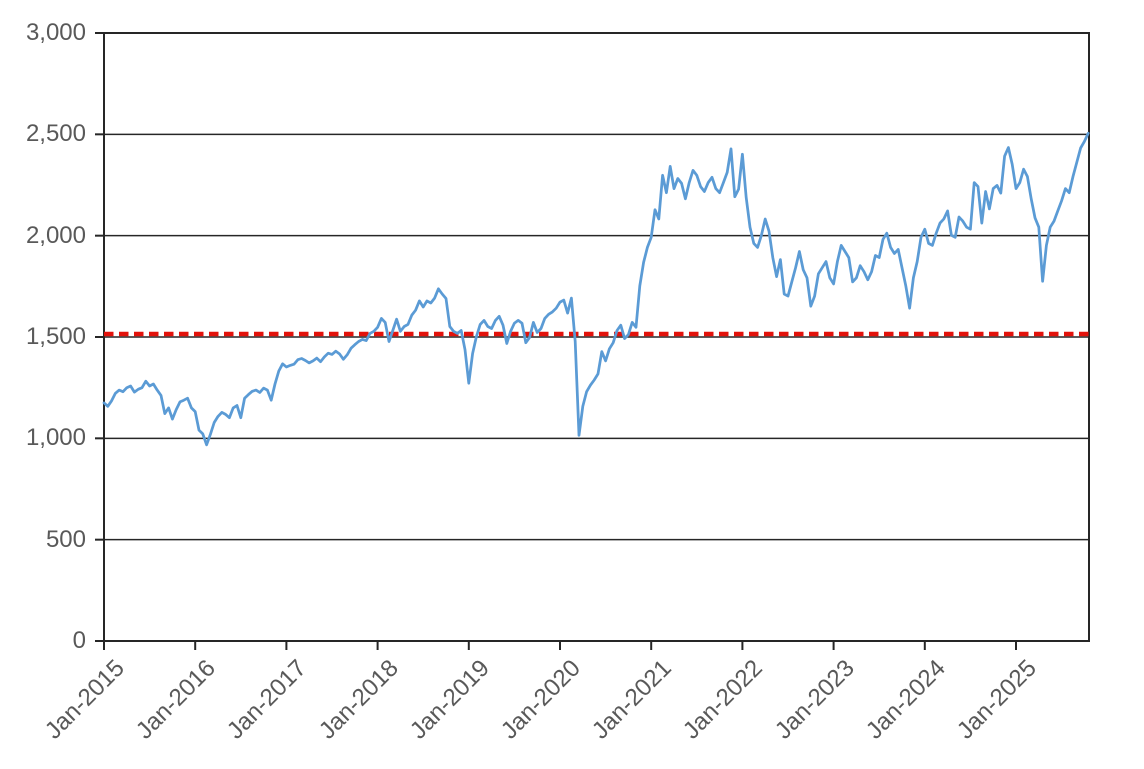 This screenshot has width=1144, height=769. What do you see at coordinates (55, 336) in the screenshot?
I see `y-axis-tick-label: 1,500` at bounding box center [55, 336].